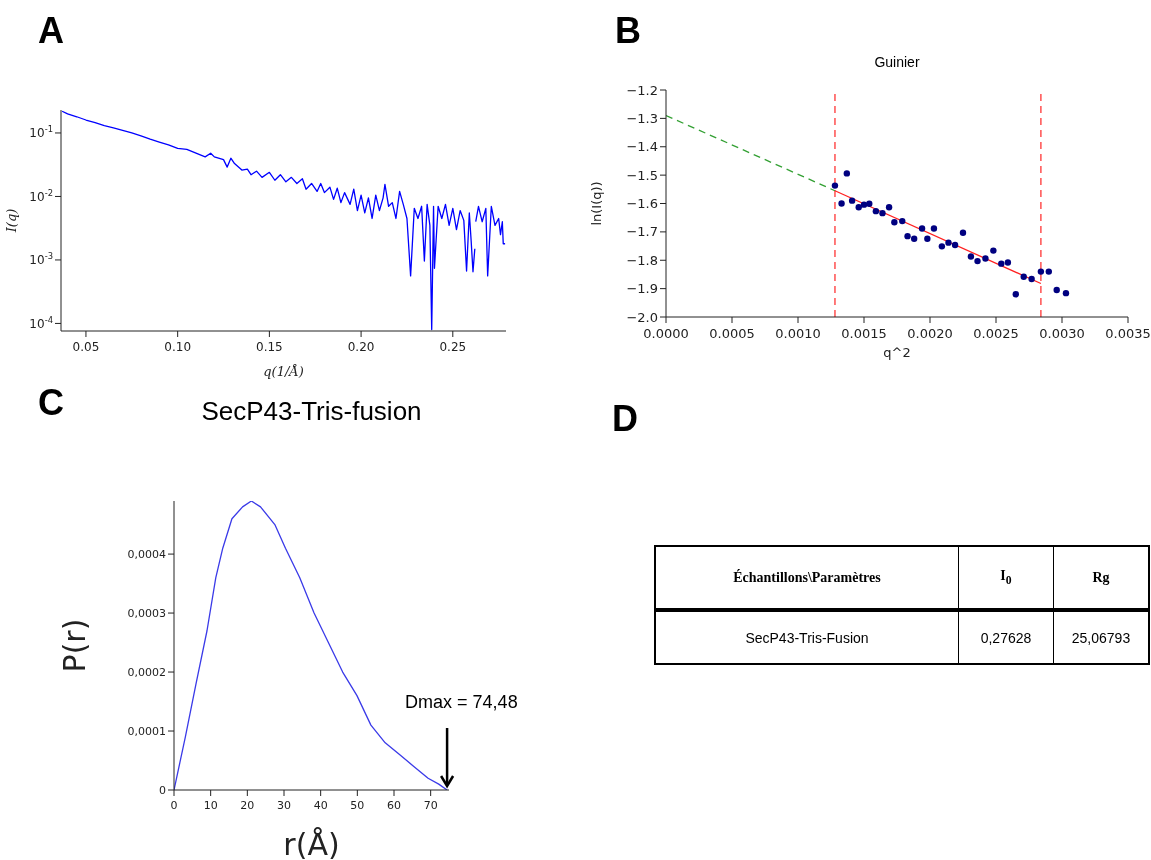  I want to click on text: C, so click(51, 403).